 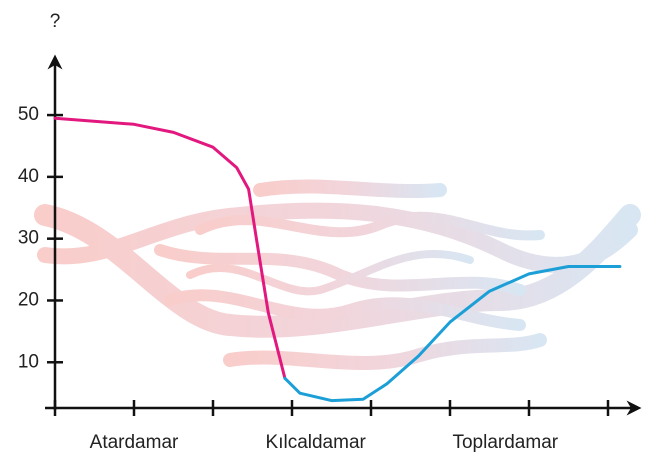 What do you see at coordinates (28, 176) in the screenshot?
I see `y-tick-label: 40` at bounding box center [28, 176].